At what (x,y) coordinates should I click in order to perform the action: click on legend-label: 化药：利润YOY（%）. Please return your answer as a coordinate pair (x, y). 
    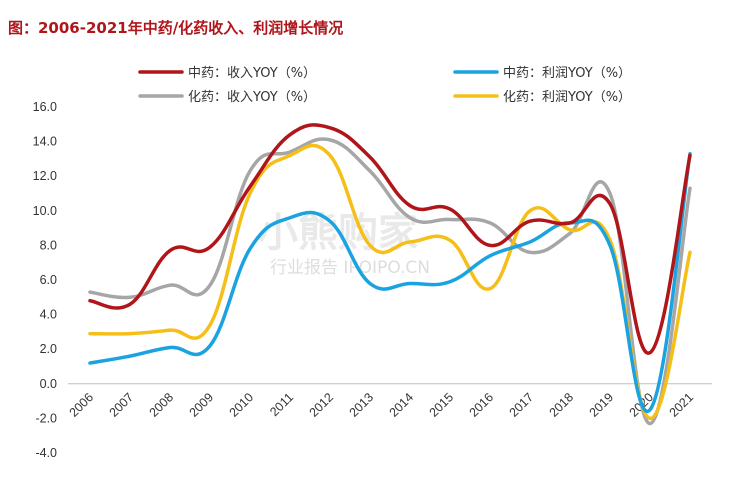
    Looking at the image, I should click on (567, 97).